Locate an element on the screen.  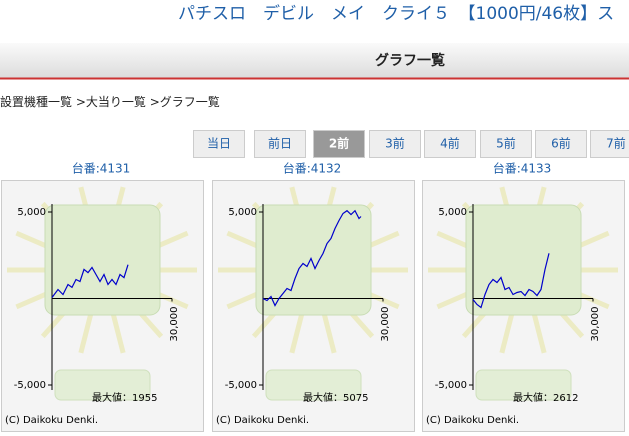
section-title: グラフ一覧 is located at coordinates (410, 60).